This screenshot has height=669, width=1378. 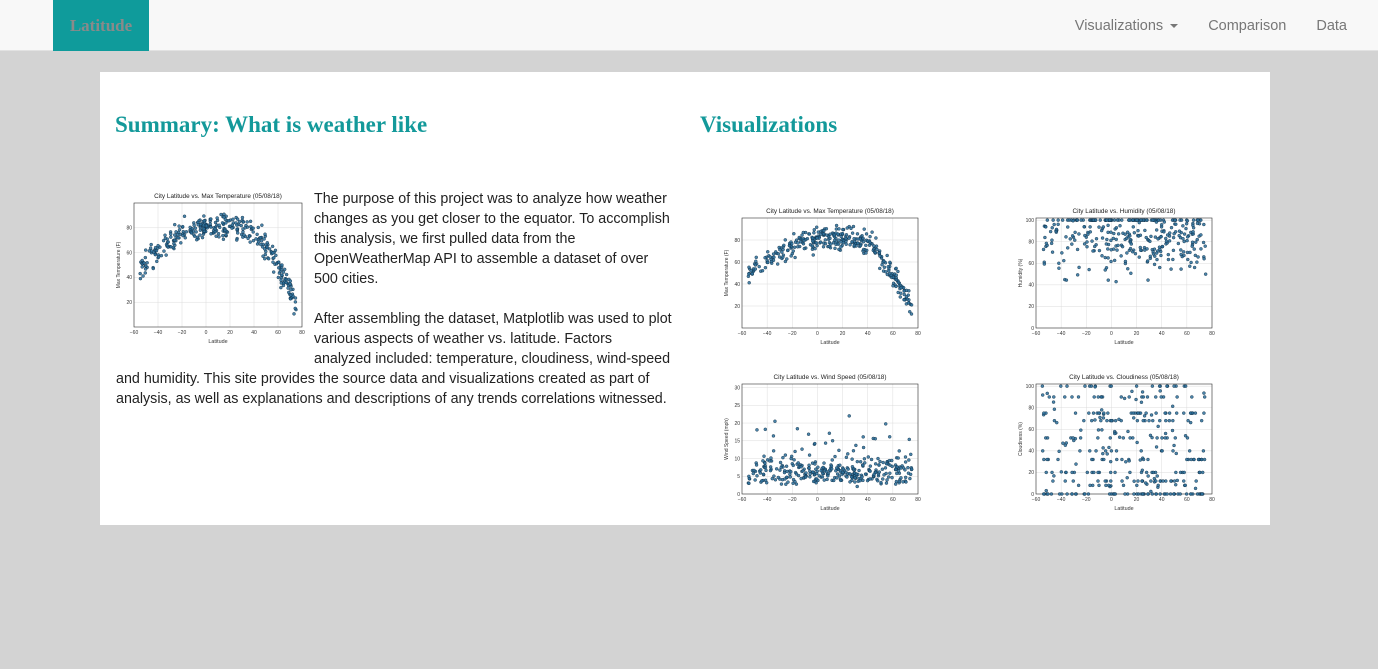 I want to click on x-tick-label: 20, so click(x=843, y=334).